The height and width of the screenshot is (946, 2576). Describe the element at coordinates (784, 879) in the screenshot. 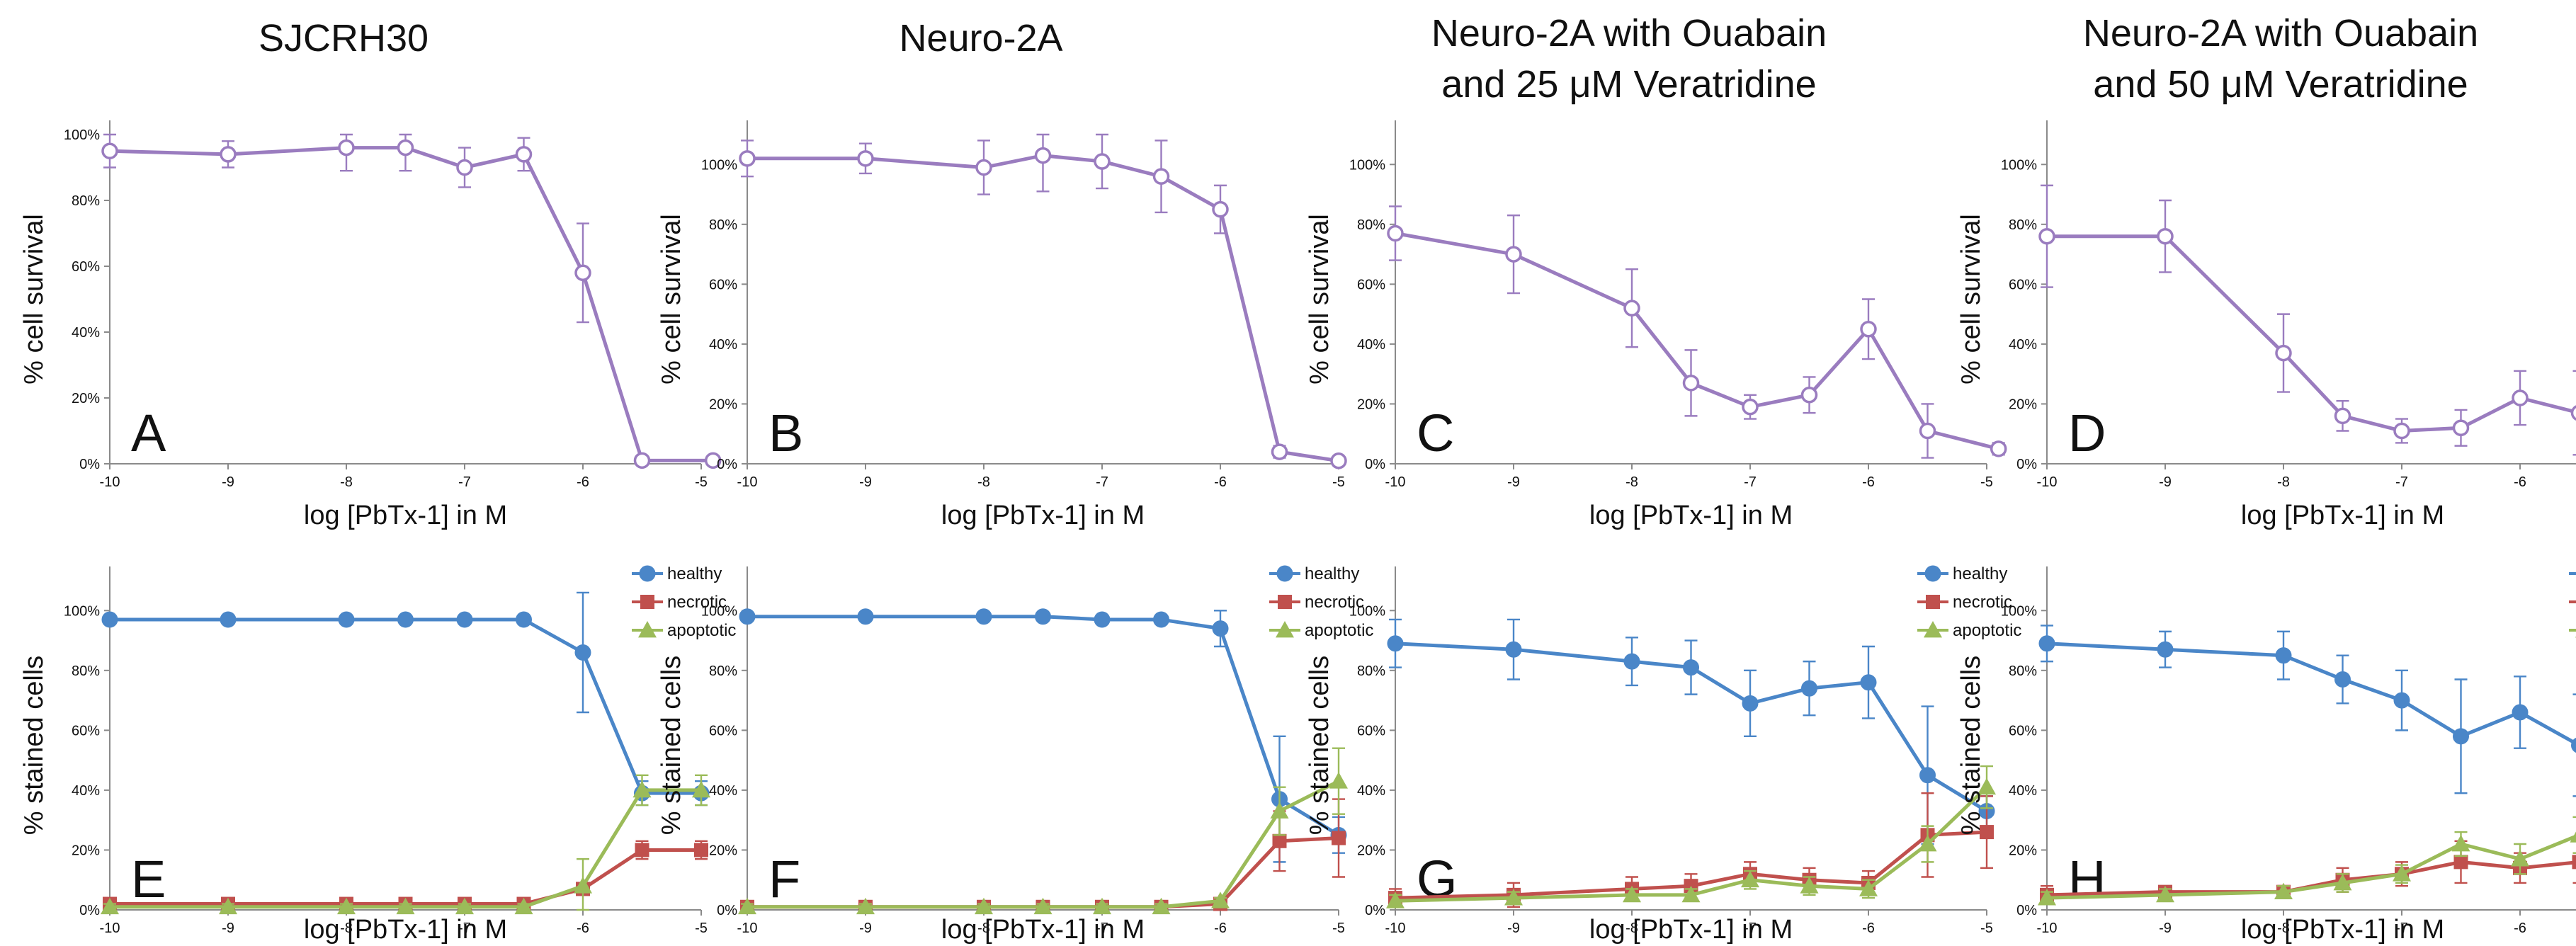

I see `panel-letter: F` at that location.